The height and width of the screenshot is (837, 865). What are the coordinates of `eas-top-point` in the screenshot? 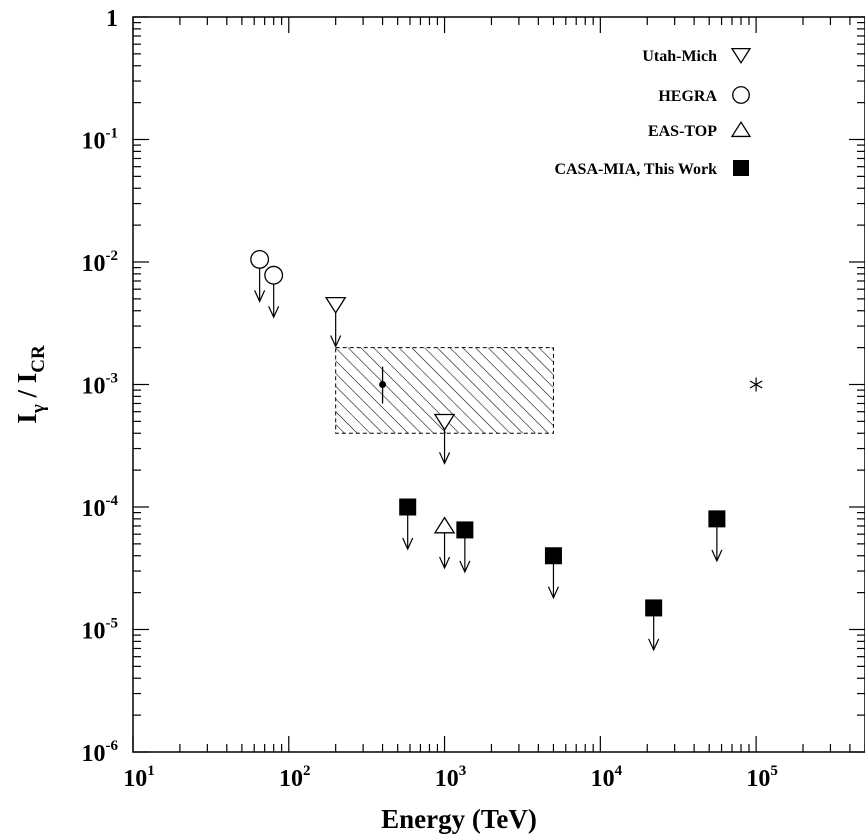 It's located at (444, 525).